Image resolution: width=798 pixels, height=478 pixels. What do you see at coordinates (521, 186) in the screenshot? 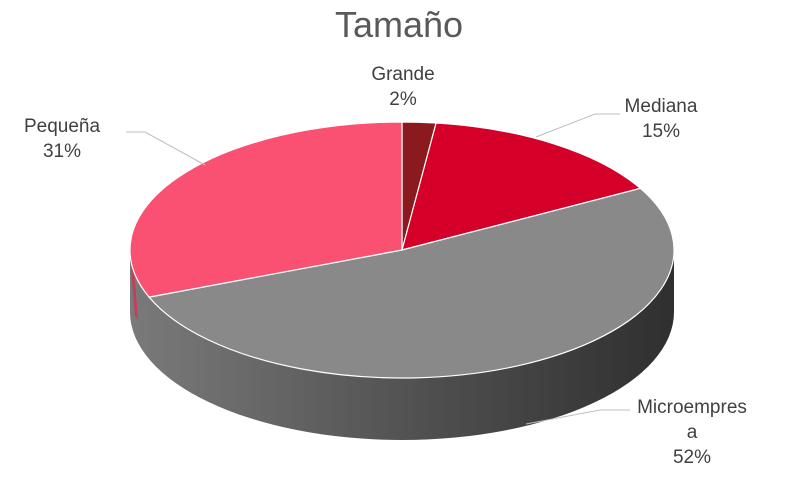
I see `pie-slice-mediana` at bounding box center [521, 186].